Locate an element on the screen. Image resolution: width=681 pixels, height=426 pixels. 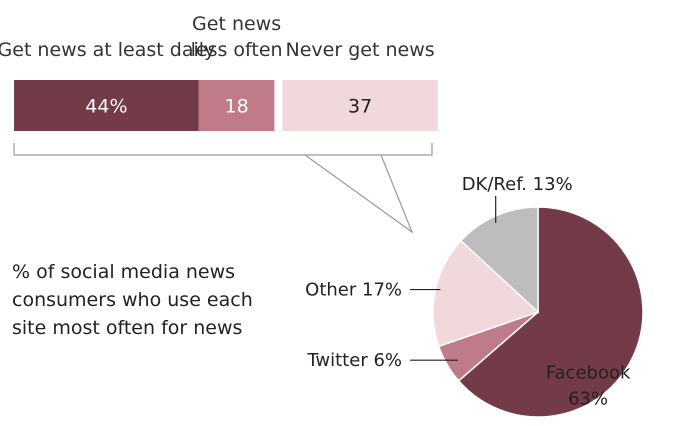
bar-category-header: Get news is located at coordinates (236, 24).